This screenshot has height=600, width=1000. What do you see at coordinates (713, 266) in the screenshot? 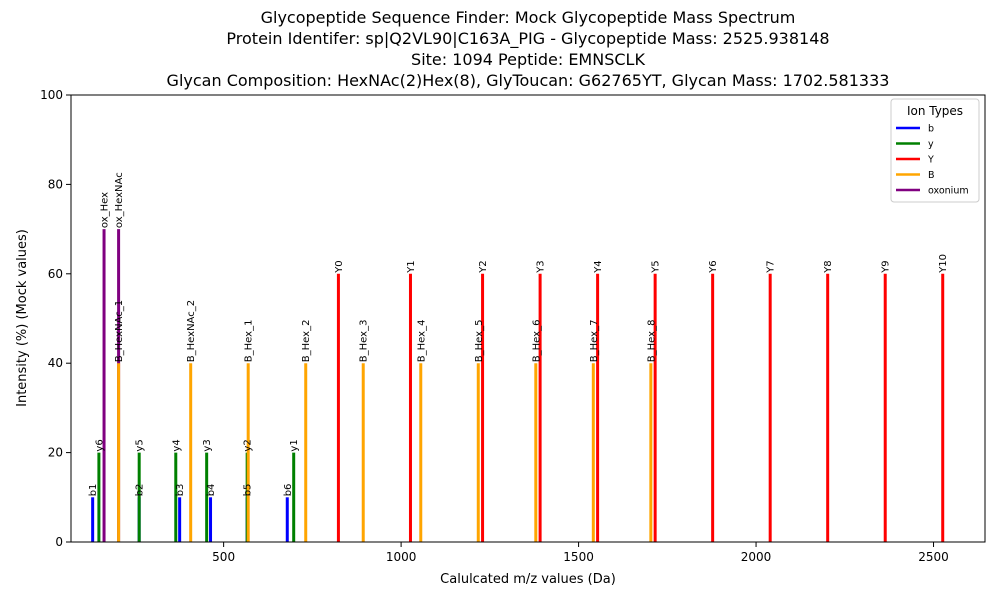
I see `peak-label-y6: Y6` at bounding box center [713, 266].